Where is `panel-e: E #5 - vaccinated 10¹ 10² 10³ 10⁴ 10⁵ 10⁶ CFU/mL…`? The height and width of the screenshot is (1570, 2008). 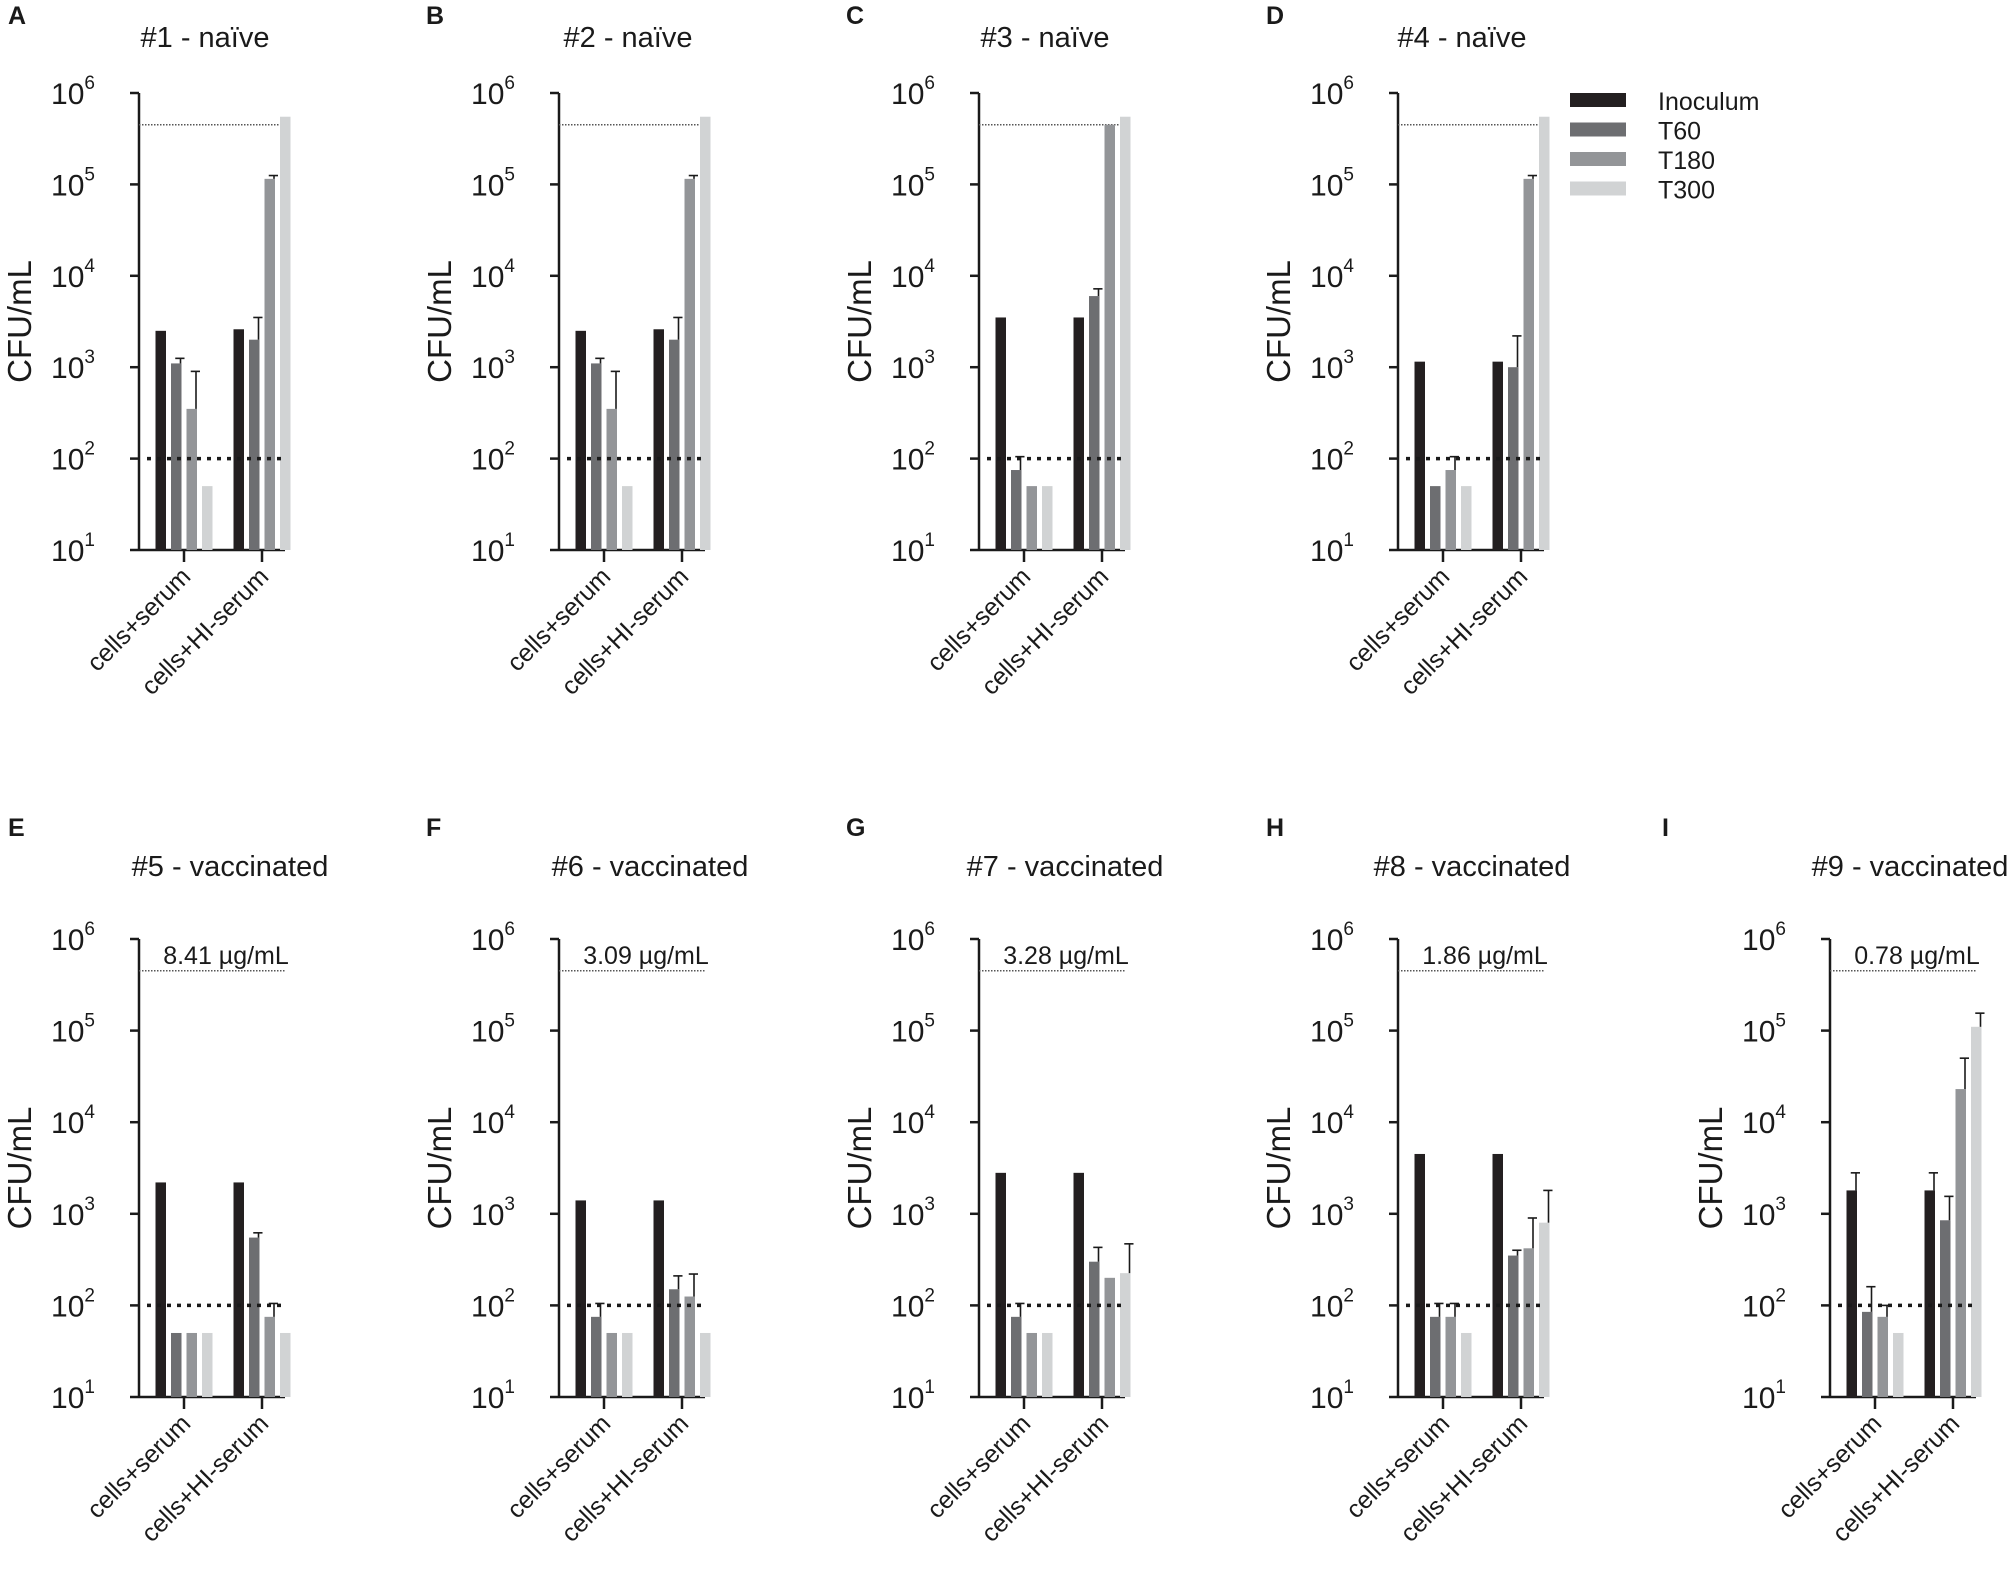 panel-e: E #5 - vaccinated 10¹ 10² 10³ 10⁴ 10⁵ 10⁶ CFU/mL… is located at coordinates (164, 1181).